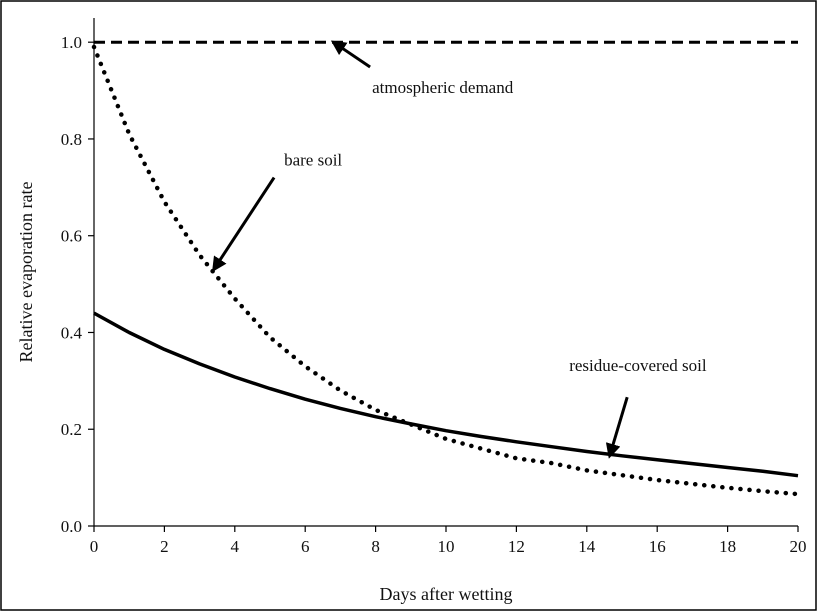  What do you see at coordinates (446, 546) in the screenshot?
I see `x-tick-label: 10` at bounding box center [446, 546].